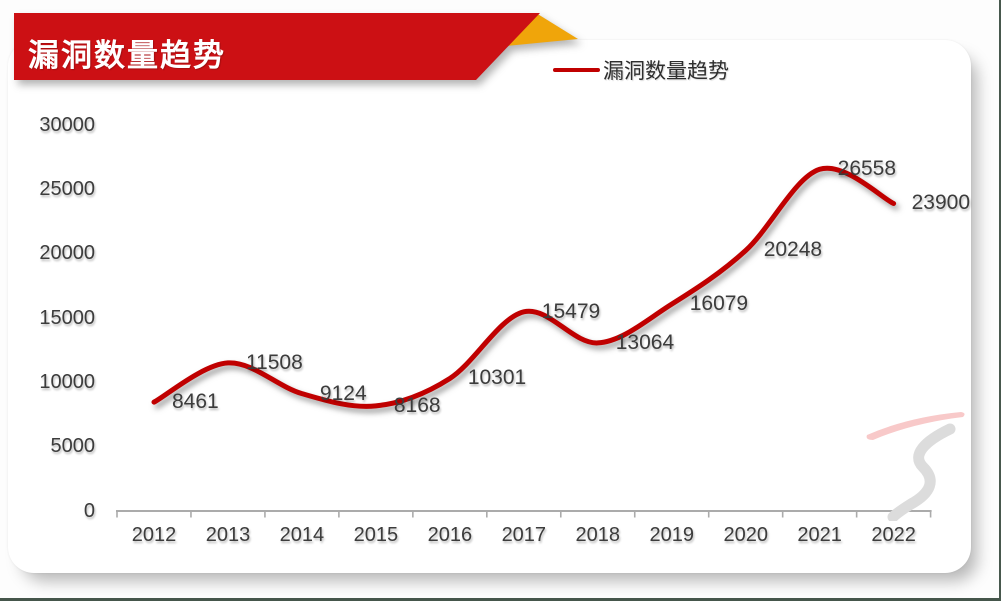 The image size is (1001, 601). Describe the element at coordinates (67, 188) in the screenshot. I see `y-axis-label: 25000` at that location.